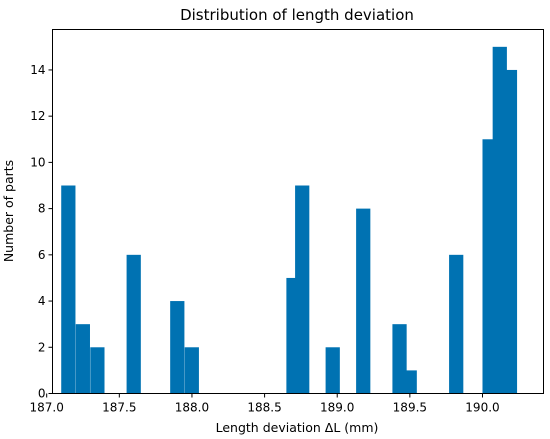 This screenshot has height=439, width=550. I want to click on y-tick-label: 10, so click(37, 162).